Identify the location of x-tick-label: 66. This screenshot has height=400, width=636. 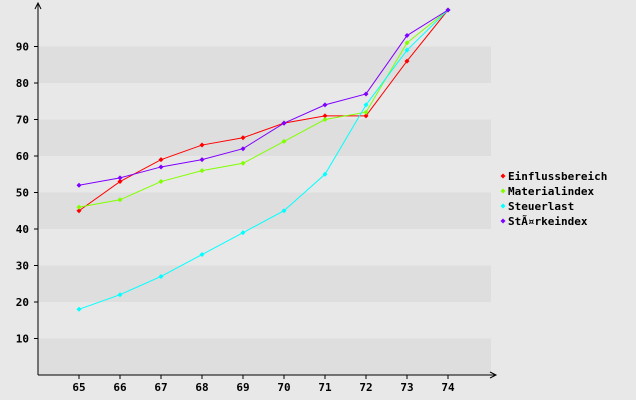
(120, 387).